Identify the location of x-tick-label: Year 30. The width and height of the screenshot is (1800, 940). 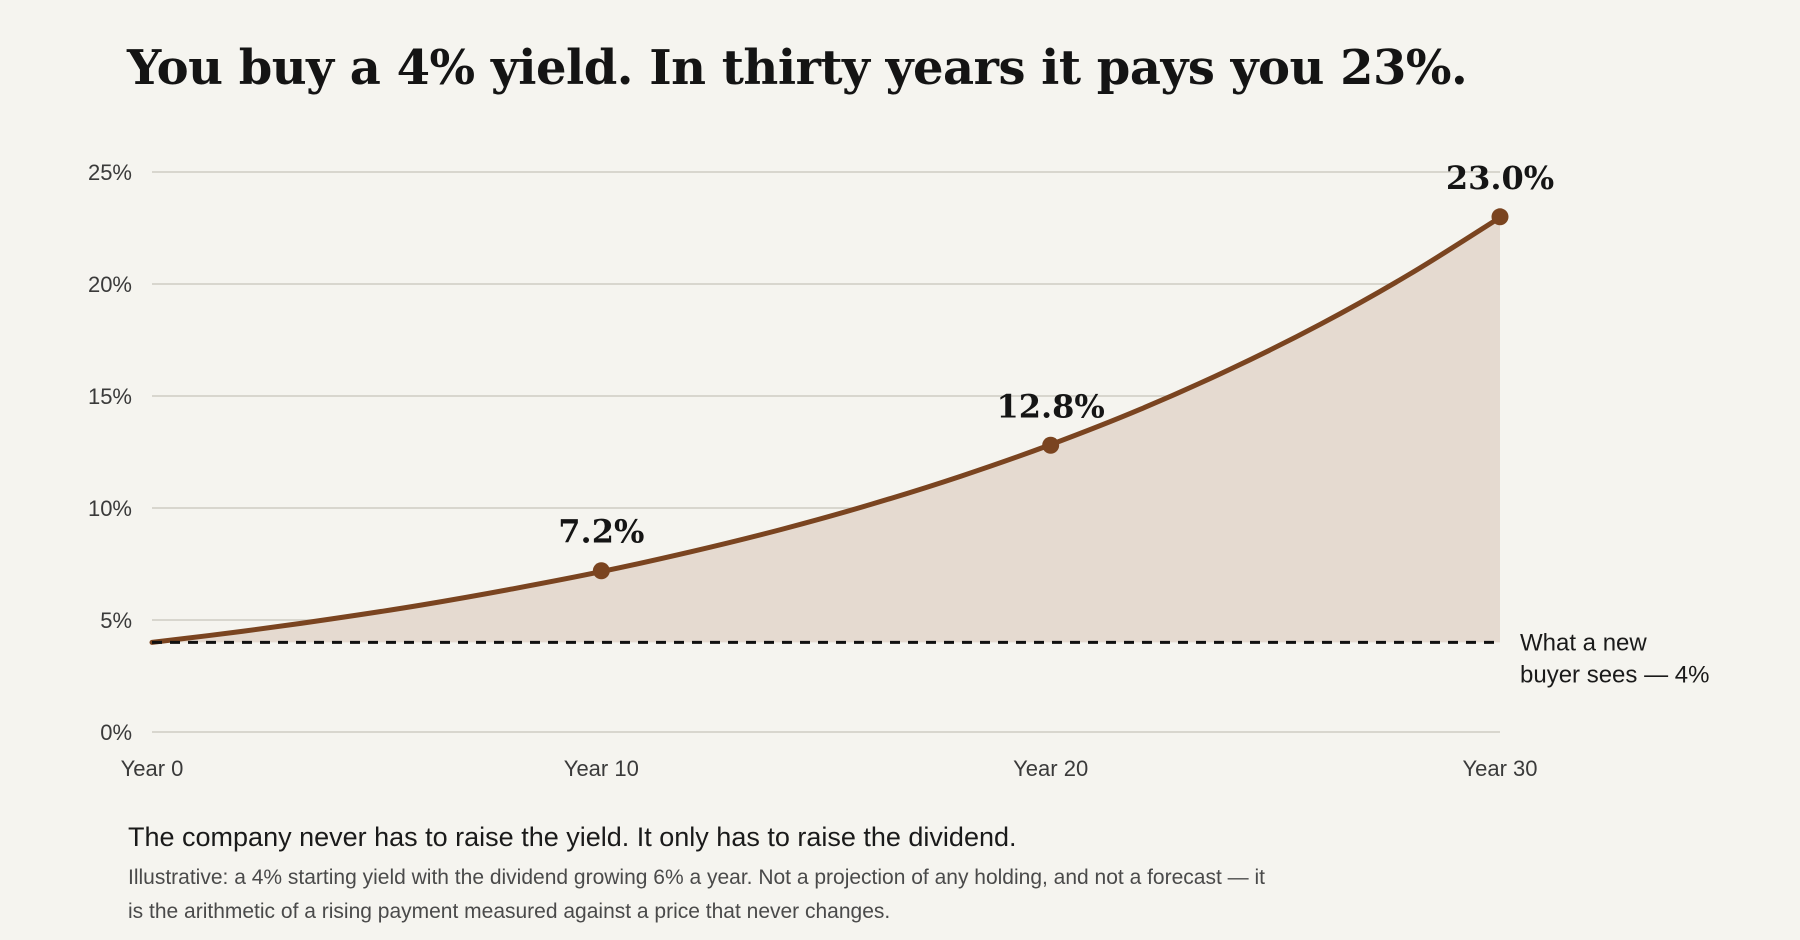
(1499, 768).